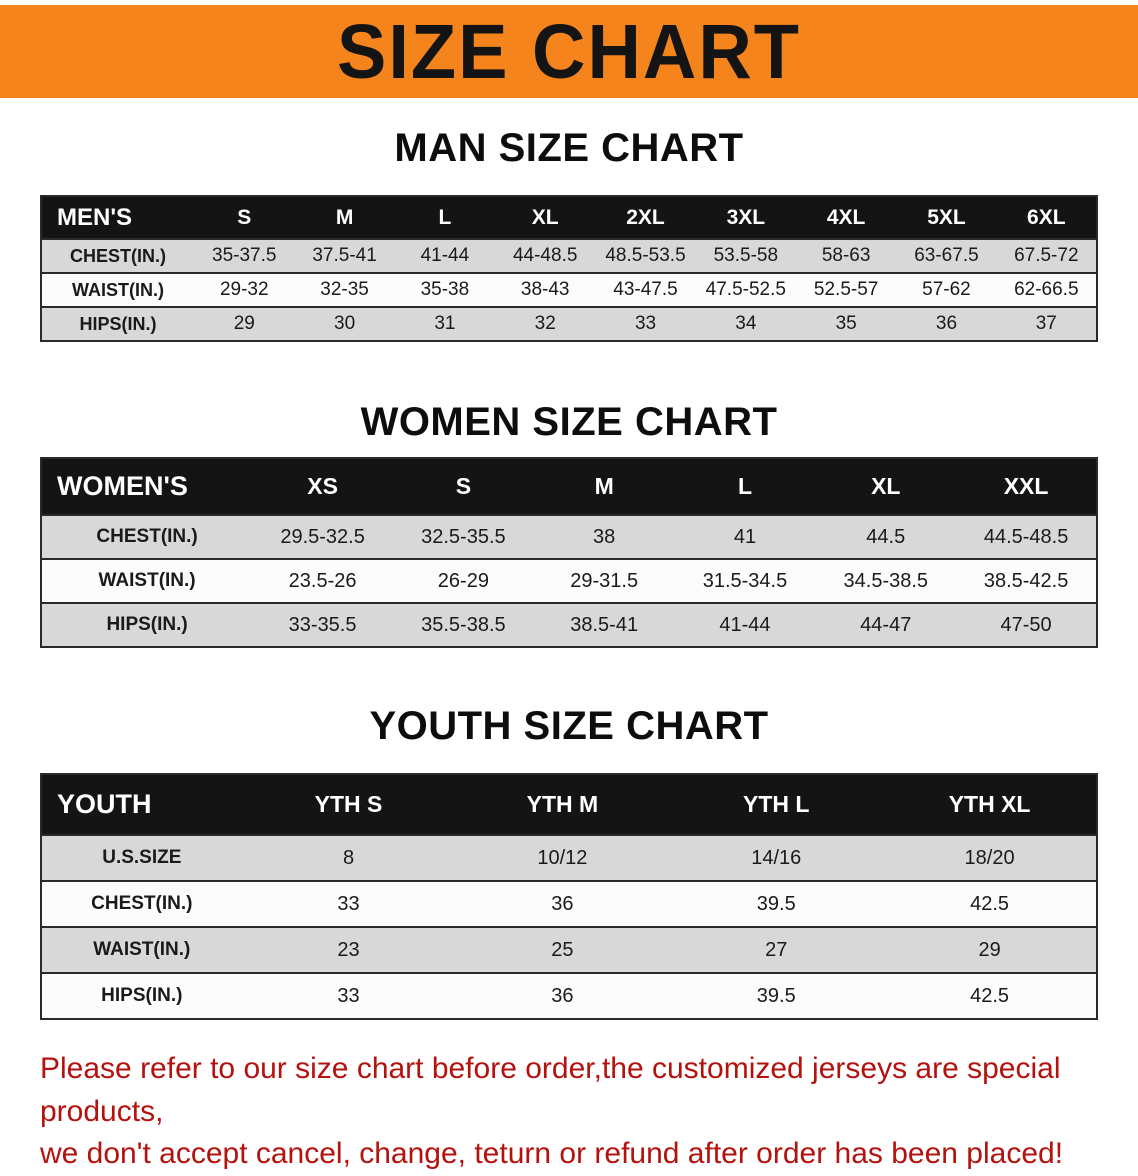 This screenshot has width=1138, height=1176. Describe the element at coordinates (562, 949) in the screenshot. I see `value-cell: 25` at that location.